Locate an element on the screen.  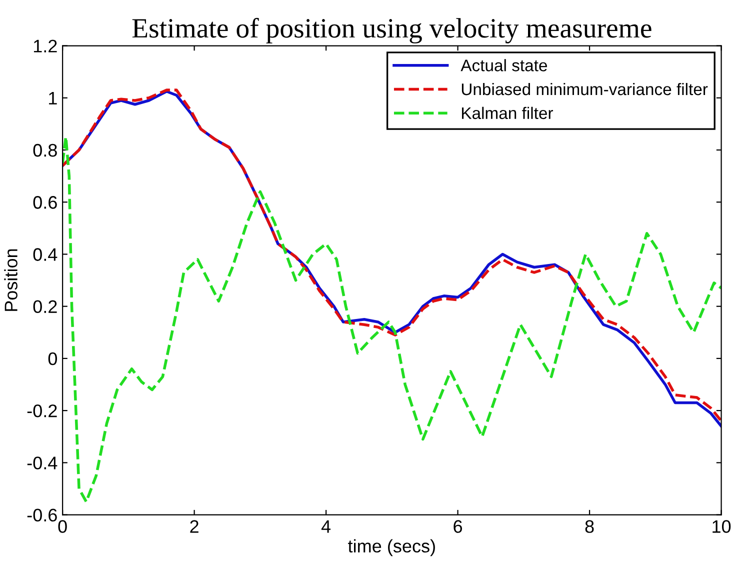
x-tick-label: 6 is located at coordinates (458, 526).